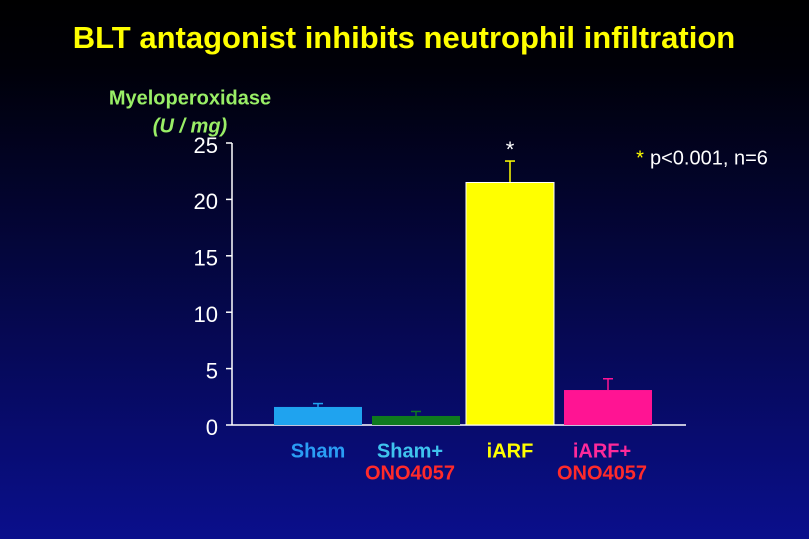 The image size is (809, 539). I want to click on y-axis-label: Myeloperoxidase, so click(190, 98).